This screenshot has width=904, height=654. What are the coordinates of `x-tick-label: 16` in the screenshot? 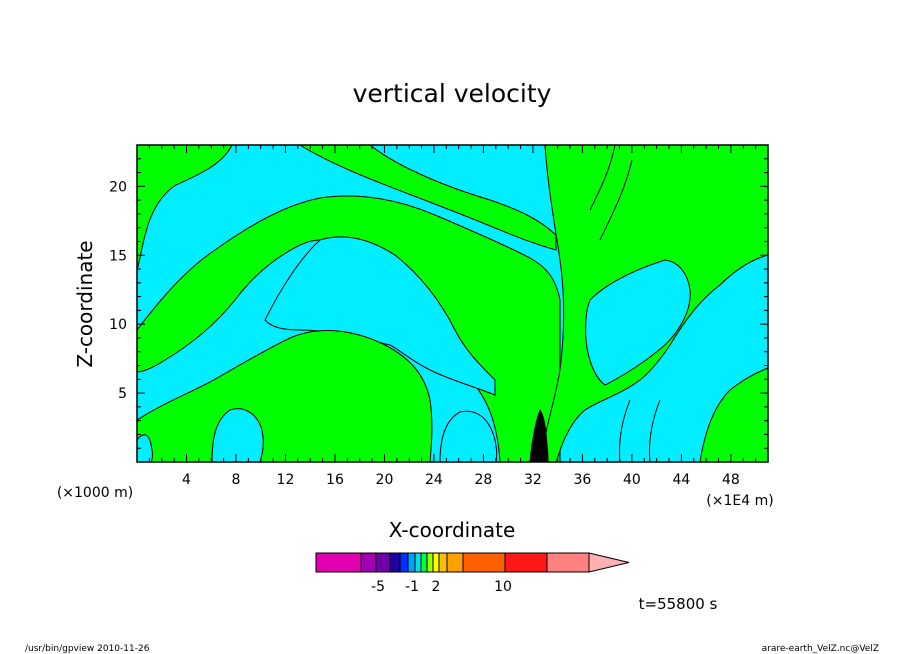 It's located at (335, 480).